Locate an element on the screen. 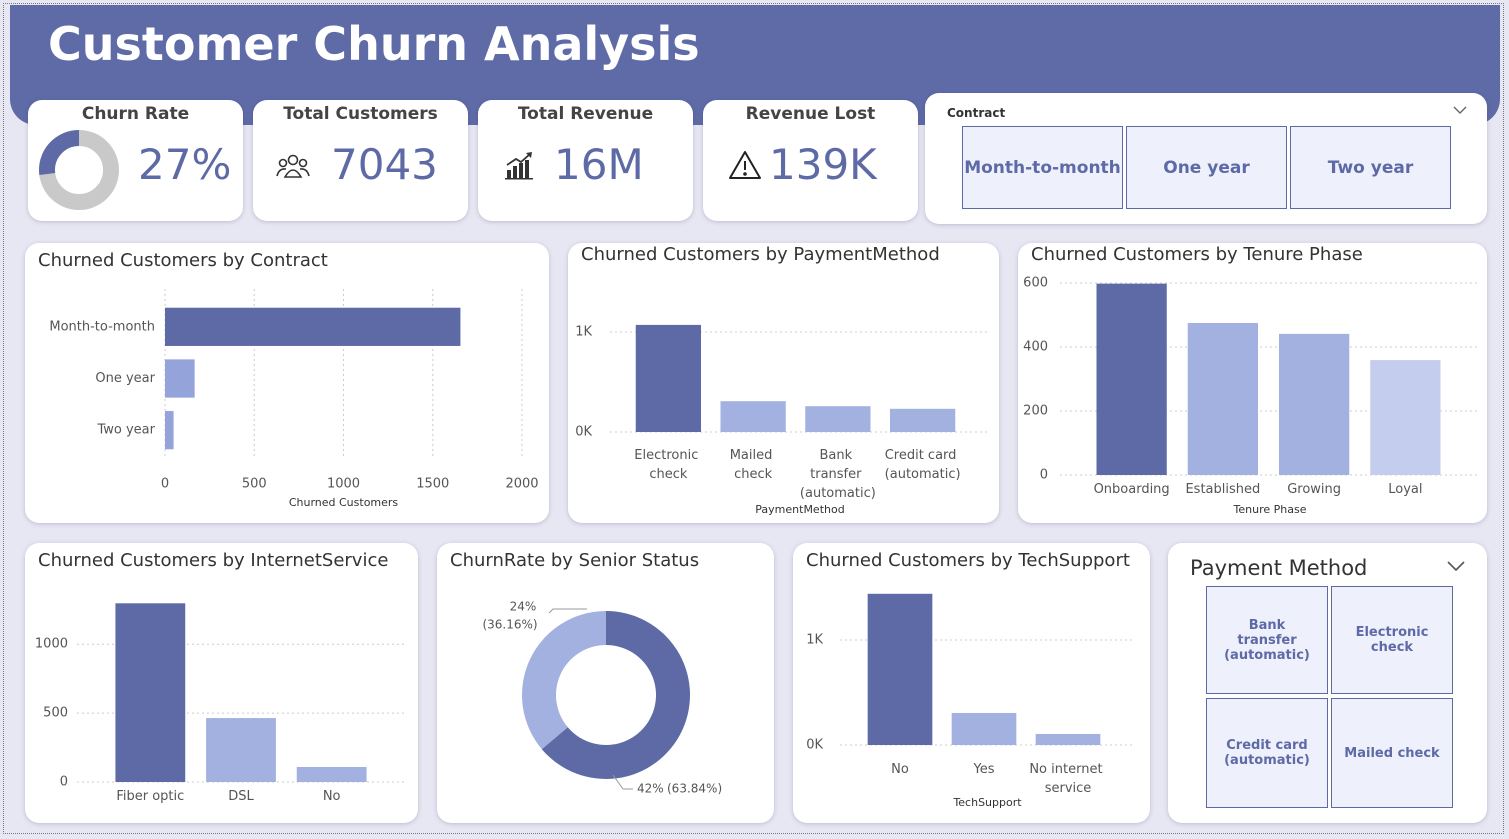 The width and height of the screenshot is (1509, 839). y-tick-label: 200 is located at coordinates (1035, 411).